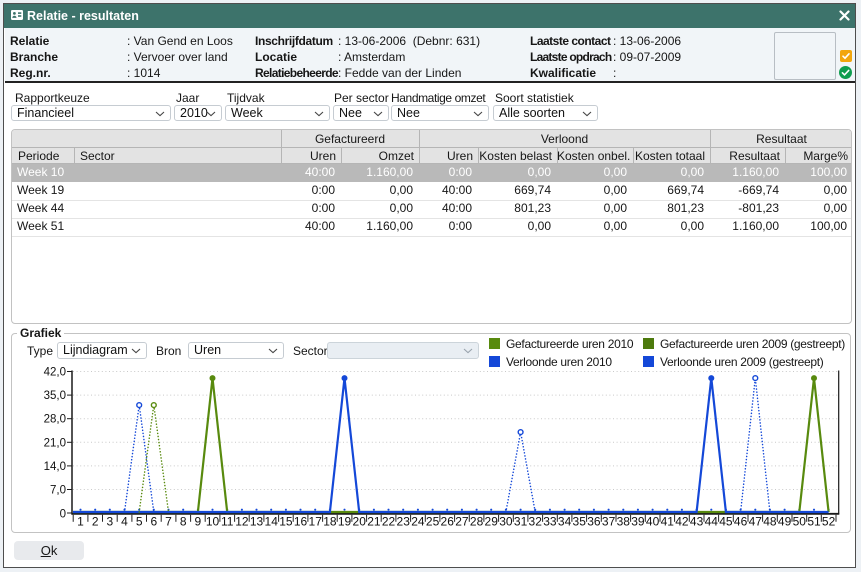  I want to click on svg-text: 1, so click(80, 521).